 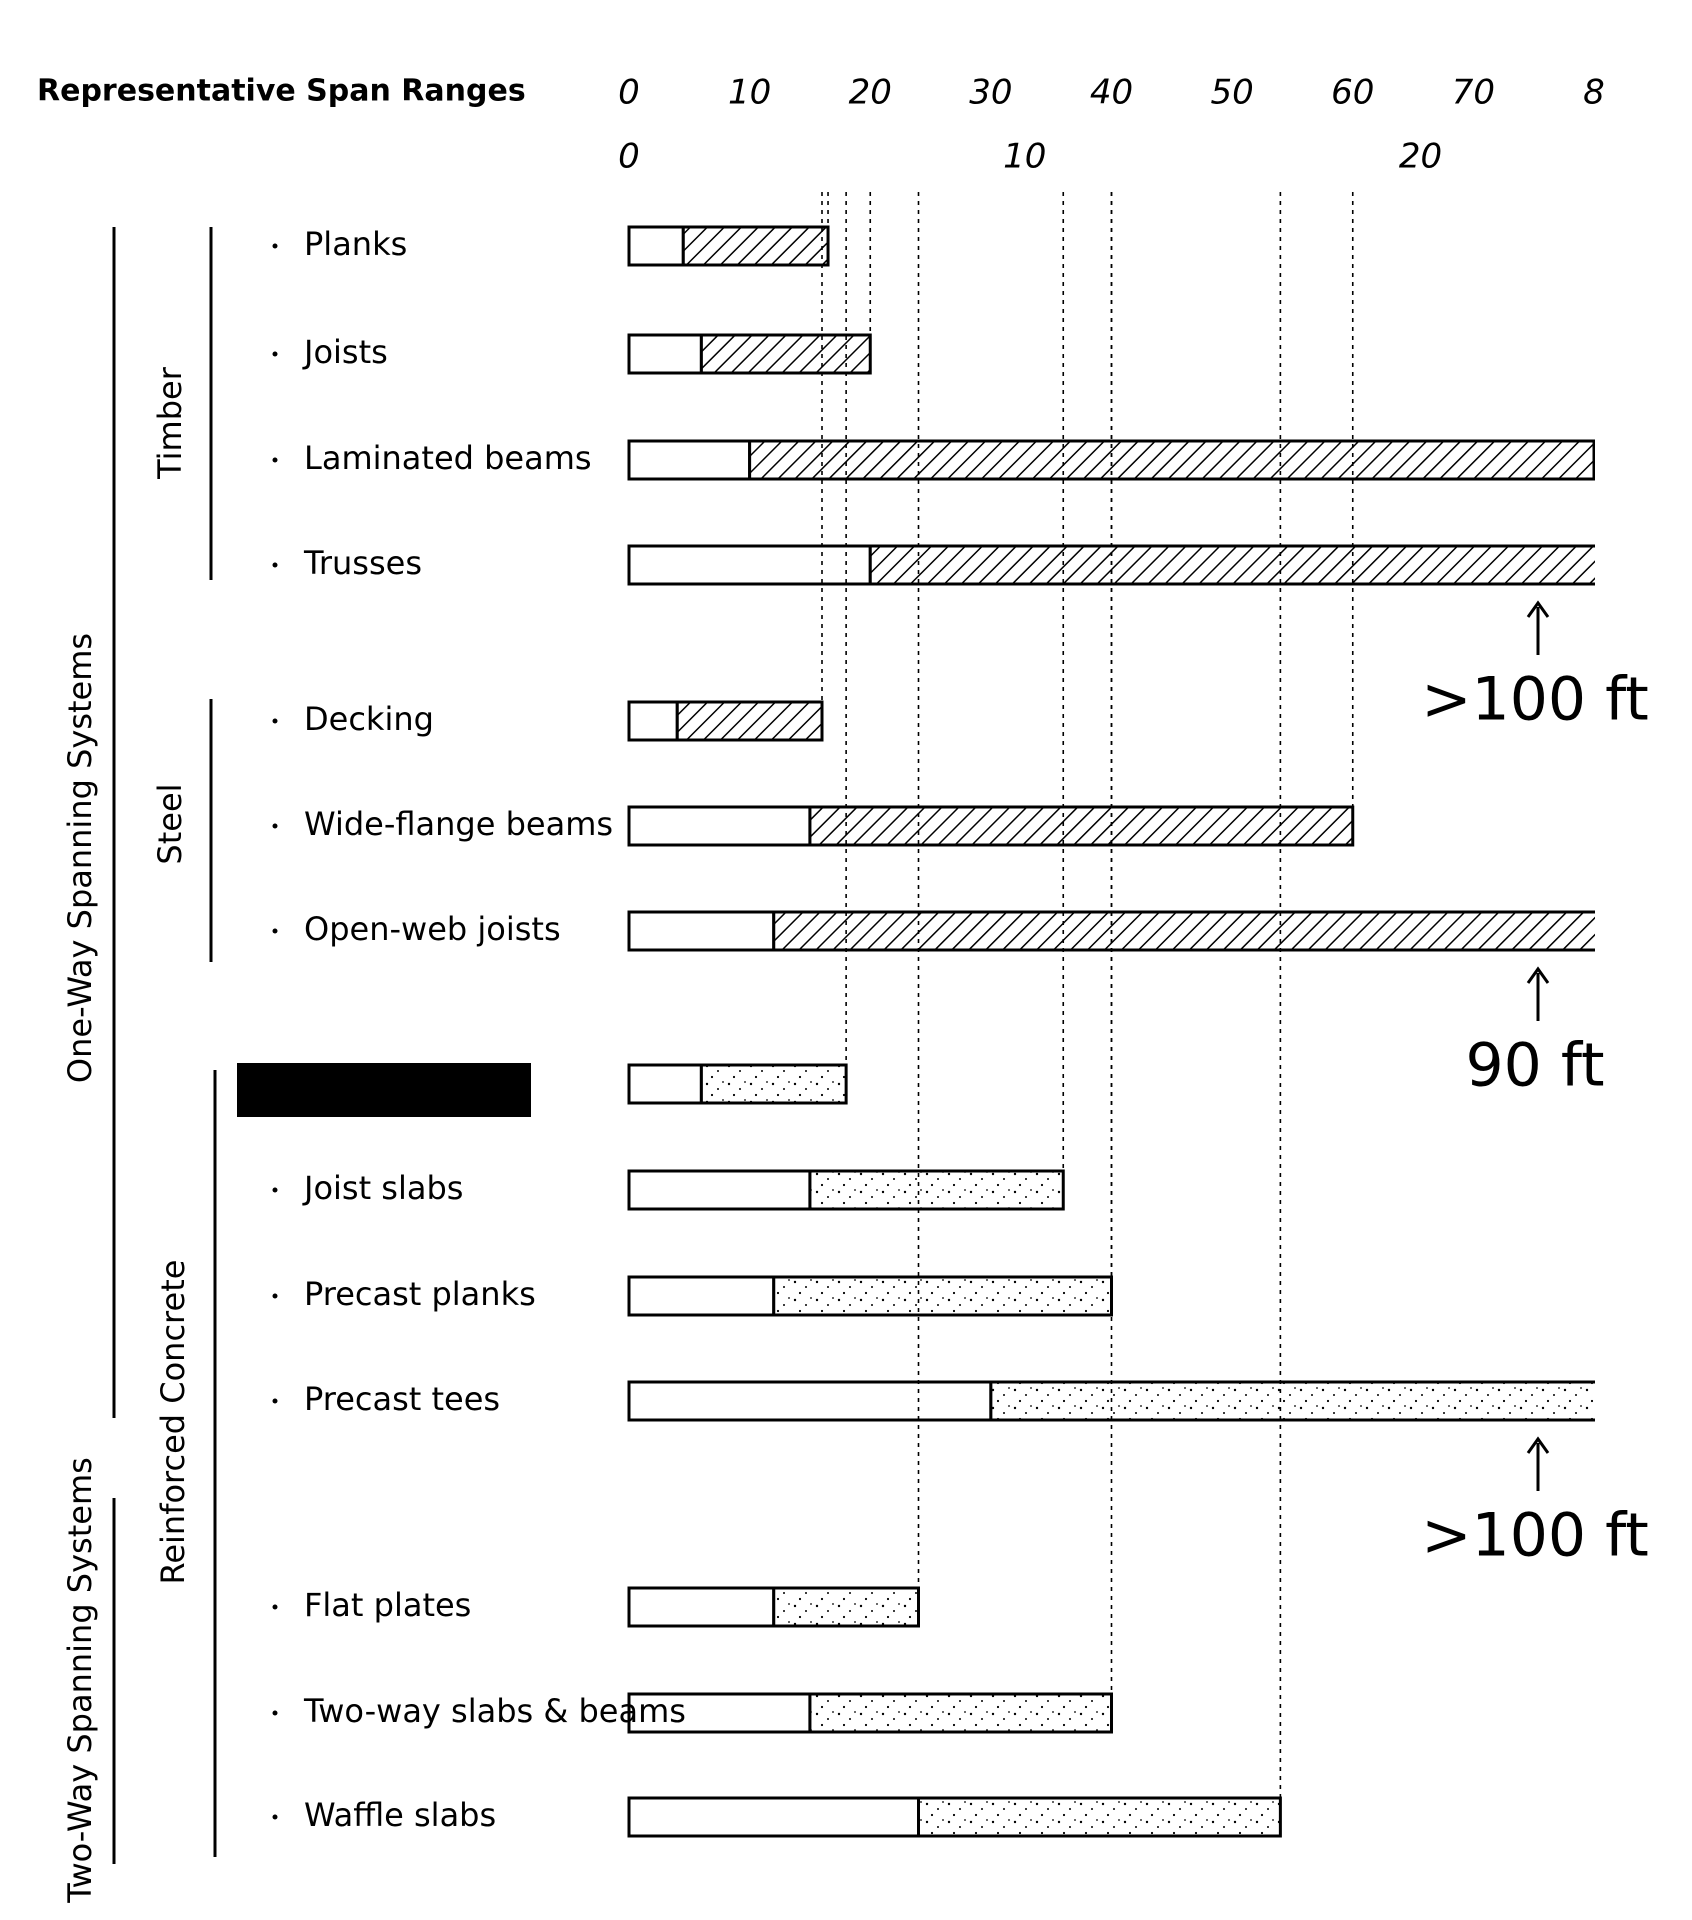 What do you see at coordinates (420, 1294) in the screenshot?
I see `row-label: Precast planks` at bounding box center [420, 1294].